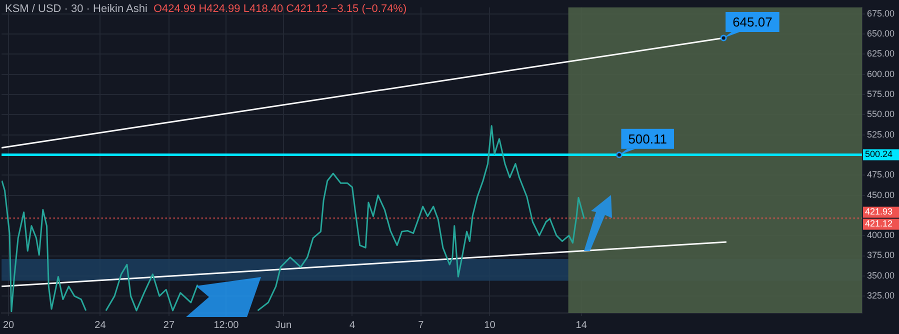 The height and width of the screenshot is (334, 899). What do you see at coordinates (881, 295) in the screenshot?
I see `y-tick-label: 325.00` at bounding box center [881, 295].